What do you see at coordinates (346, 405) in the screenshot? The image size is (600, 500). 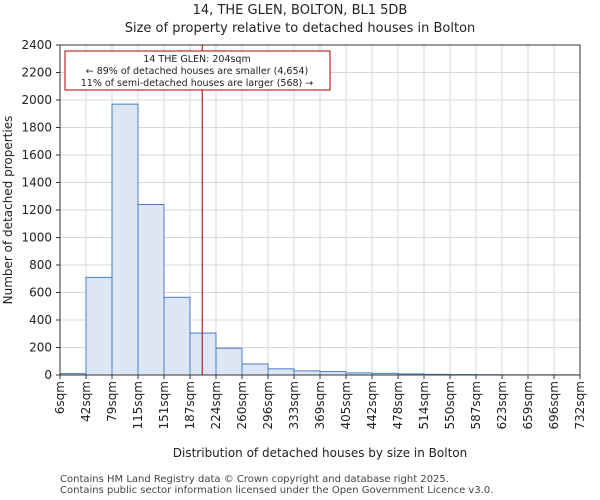 I see `x-tick-label-405sqm: 405sqm` at bounding box center [346, 405].